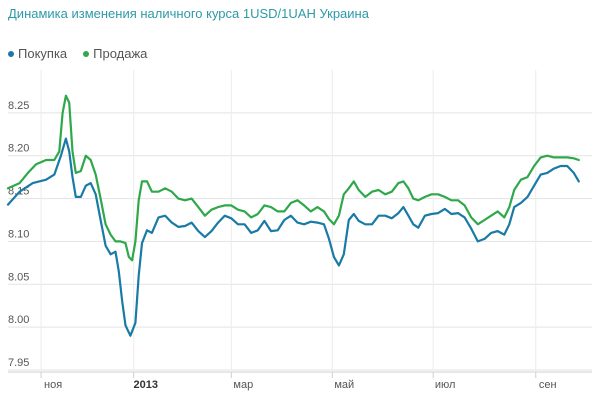 Image resolution: width=600 pixels, height=404 pixels. I want to click on y-axis: 7.958.008.058.108.158.208.25, so click(18, 234).